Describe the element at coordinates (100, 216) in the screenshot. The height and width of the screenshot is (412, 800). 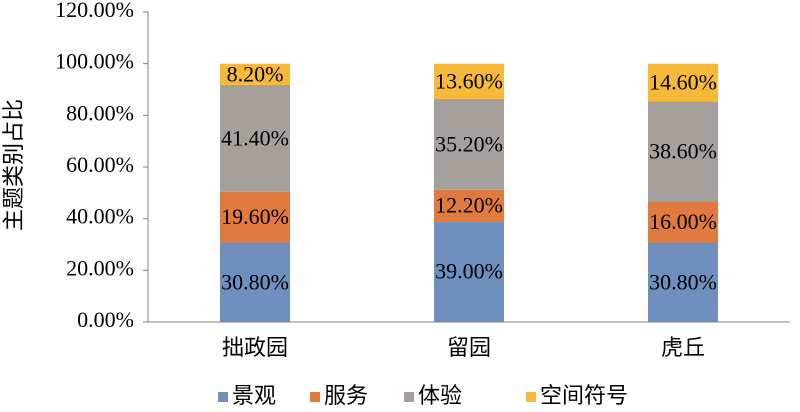
I see `y-tick-label: 40.00%` at that location.